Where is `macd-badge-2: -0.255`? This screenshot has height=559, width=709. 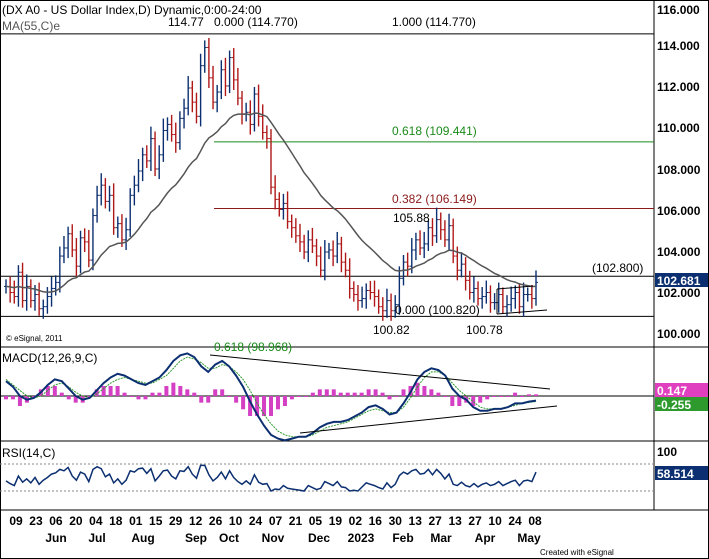 macd-badge-2: -0.255 is located at coordinates (674, 405).